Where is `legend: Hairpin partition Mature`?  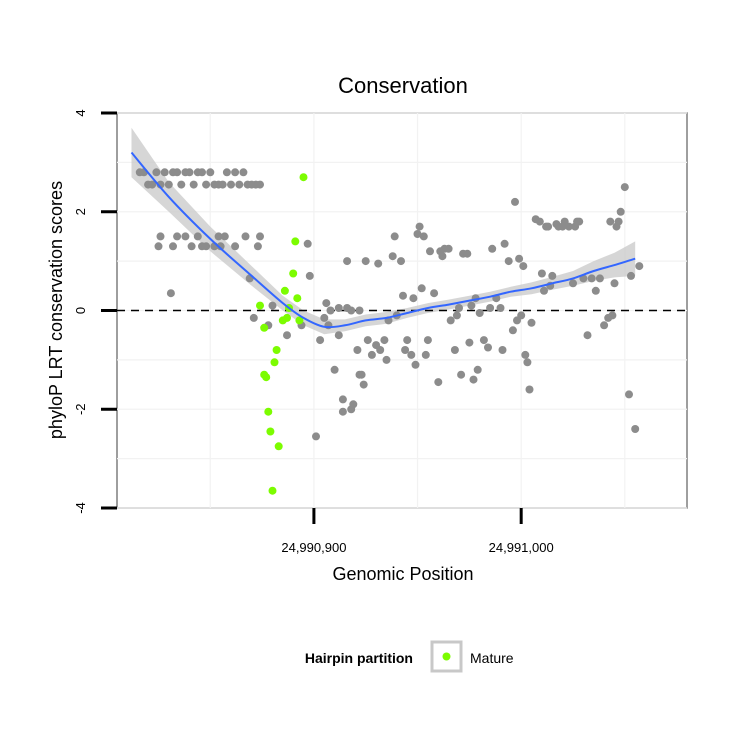 legend: Hairpin partition Mature is located at coordinates (409, 656).